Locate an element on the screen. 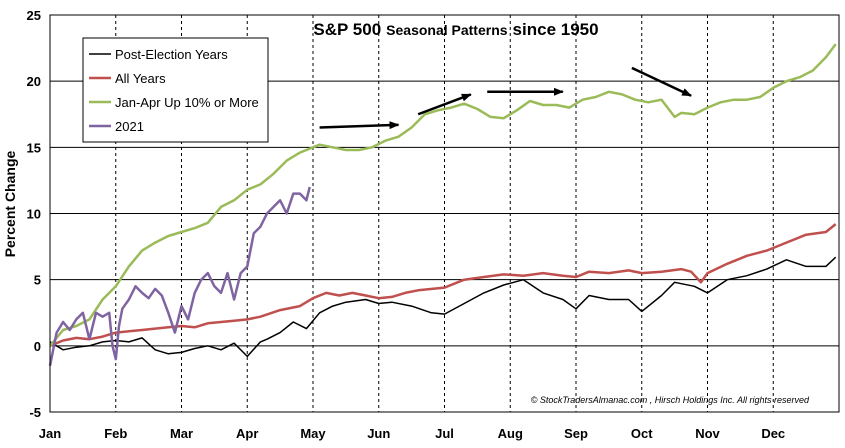 The height and width of the screenshot is (448, 845). x-tick-label: Jul is located at coordinates (444, 433).